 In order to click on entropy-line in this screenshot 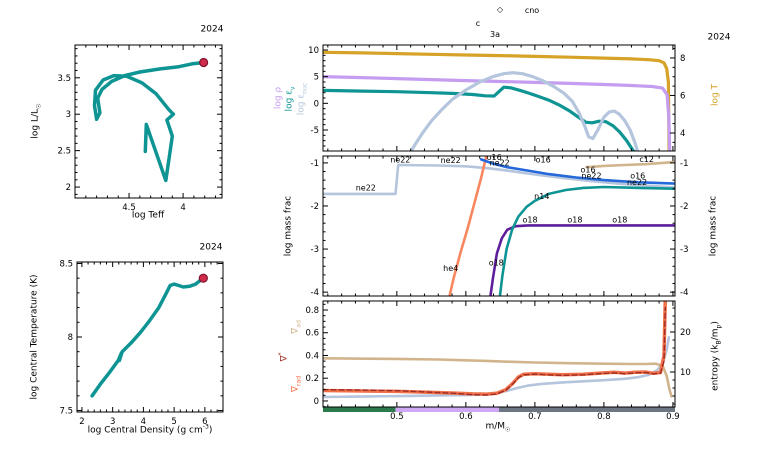, I will do `click(497, 367)`.